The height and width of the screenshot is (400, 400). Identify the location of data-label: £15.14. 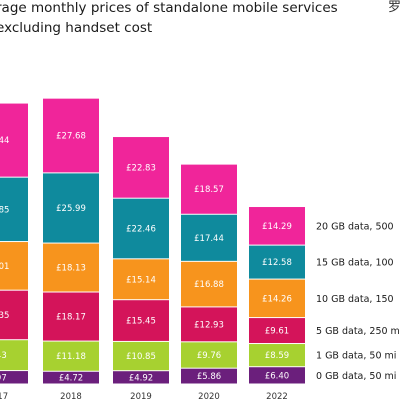
(141, 280).